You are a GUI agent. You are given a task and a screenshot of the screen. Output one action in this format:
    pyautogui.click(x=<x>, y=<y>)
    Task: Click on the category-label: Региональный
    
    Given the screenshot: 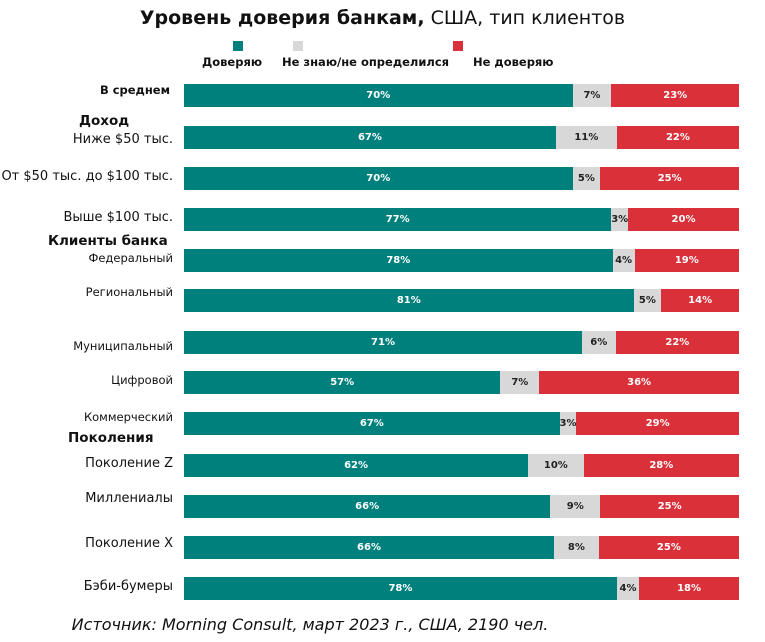 What is the action you would take?
    pyautogui.click(x=129, y=292)
    